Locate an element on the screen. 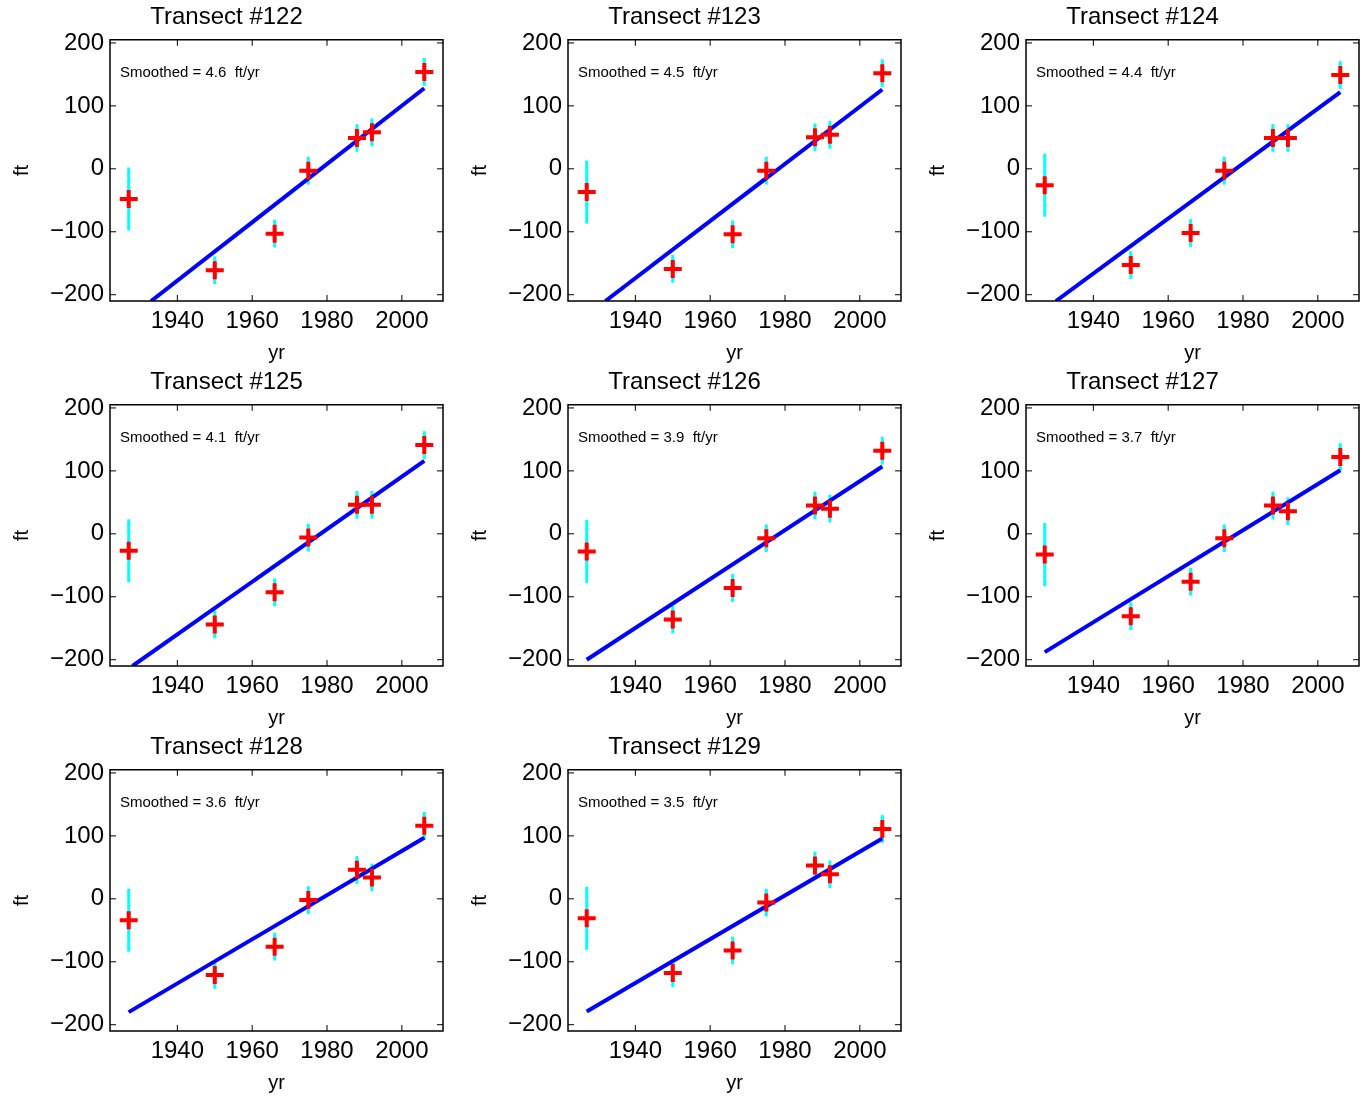  chart-title: Transect #123 is located at coordinates (684, 16).